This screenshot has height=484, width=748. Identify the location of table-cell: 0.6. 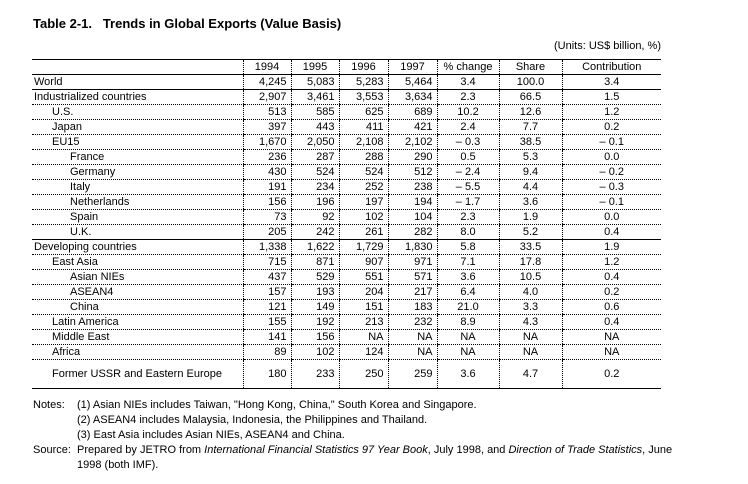
(611, 307).